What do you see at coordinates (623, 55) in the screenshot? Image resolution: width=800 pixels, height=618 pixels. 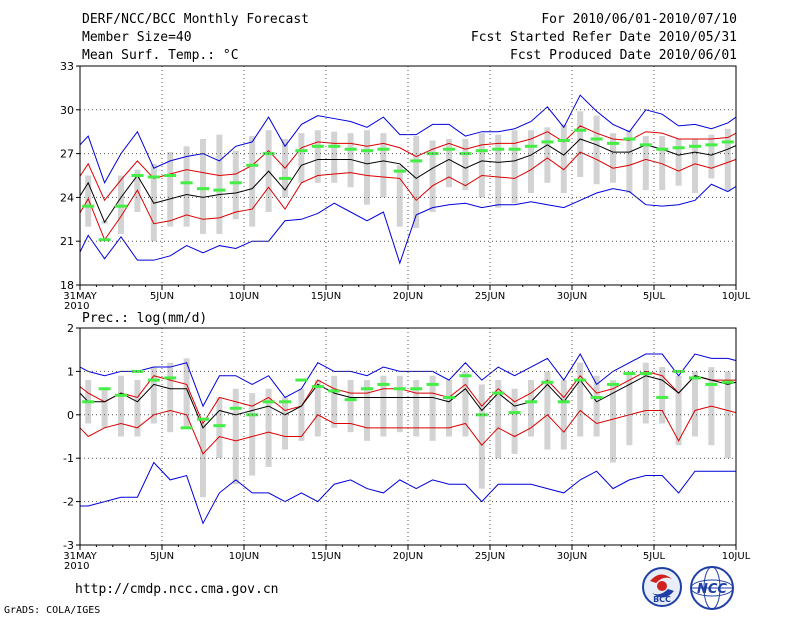 I see `fcst-produced-date: Fcst Produced Date 2010/06/01` at bounding box center [623, 55].